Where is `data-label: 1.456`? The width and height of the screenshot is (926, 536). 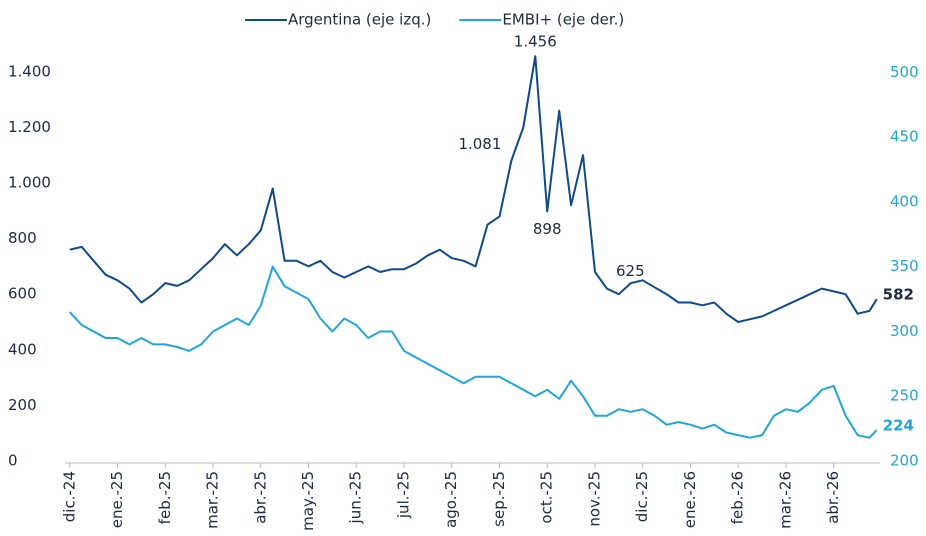
data-label: 1.456 is located at coordinates (535, 42).